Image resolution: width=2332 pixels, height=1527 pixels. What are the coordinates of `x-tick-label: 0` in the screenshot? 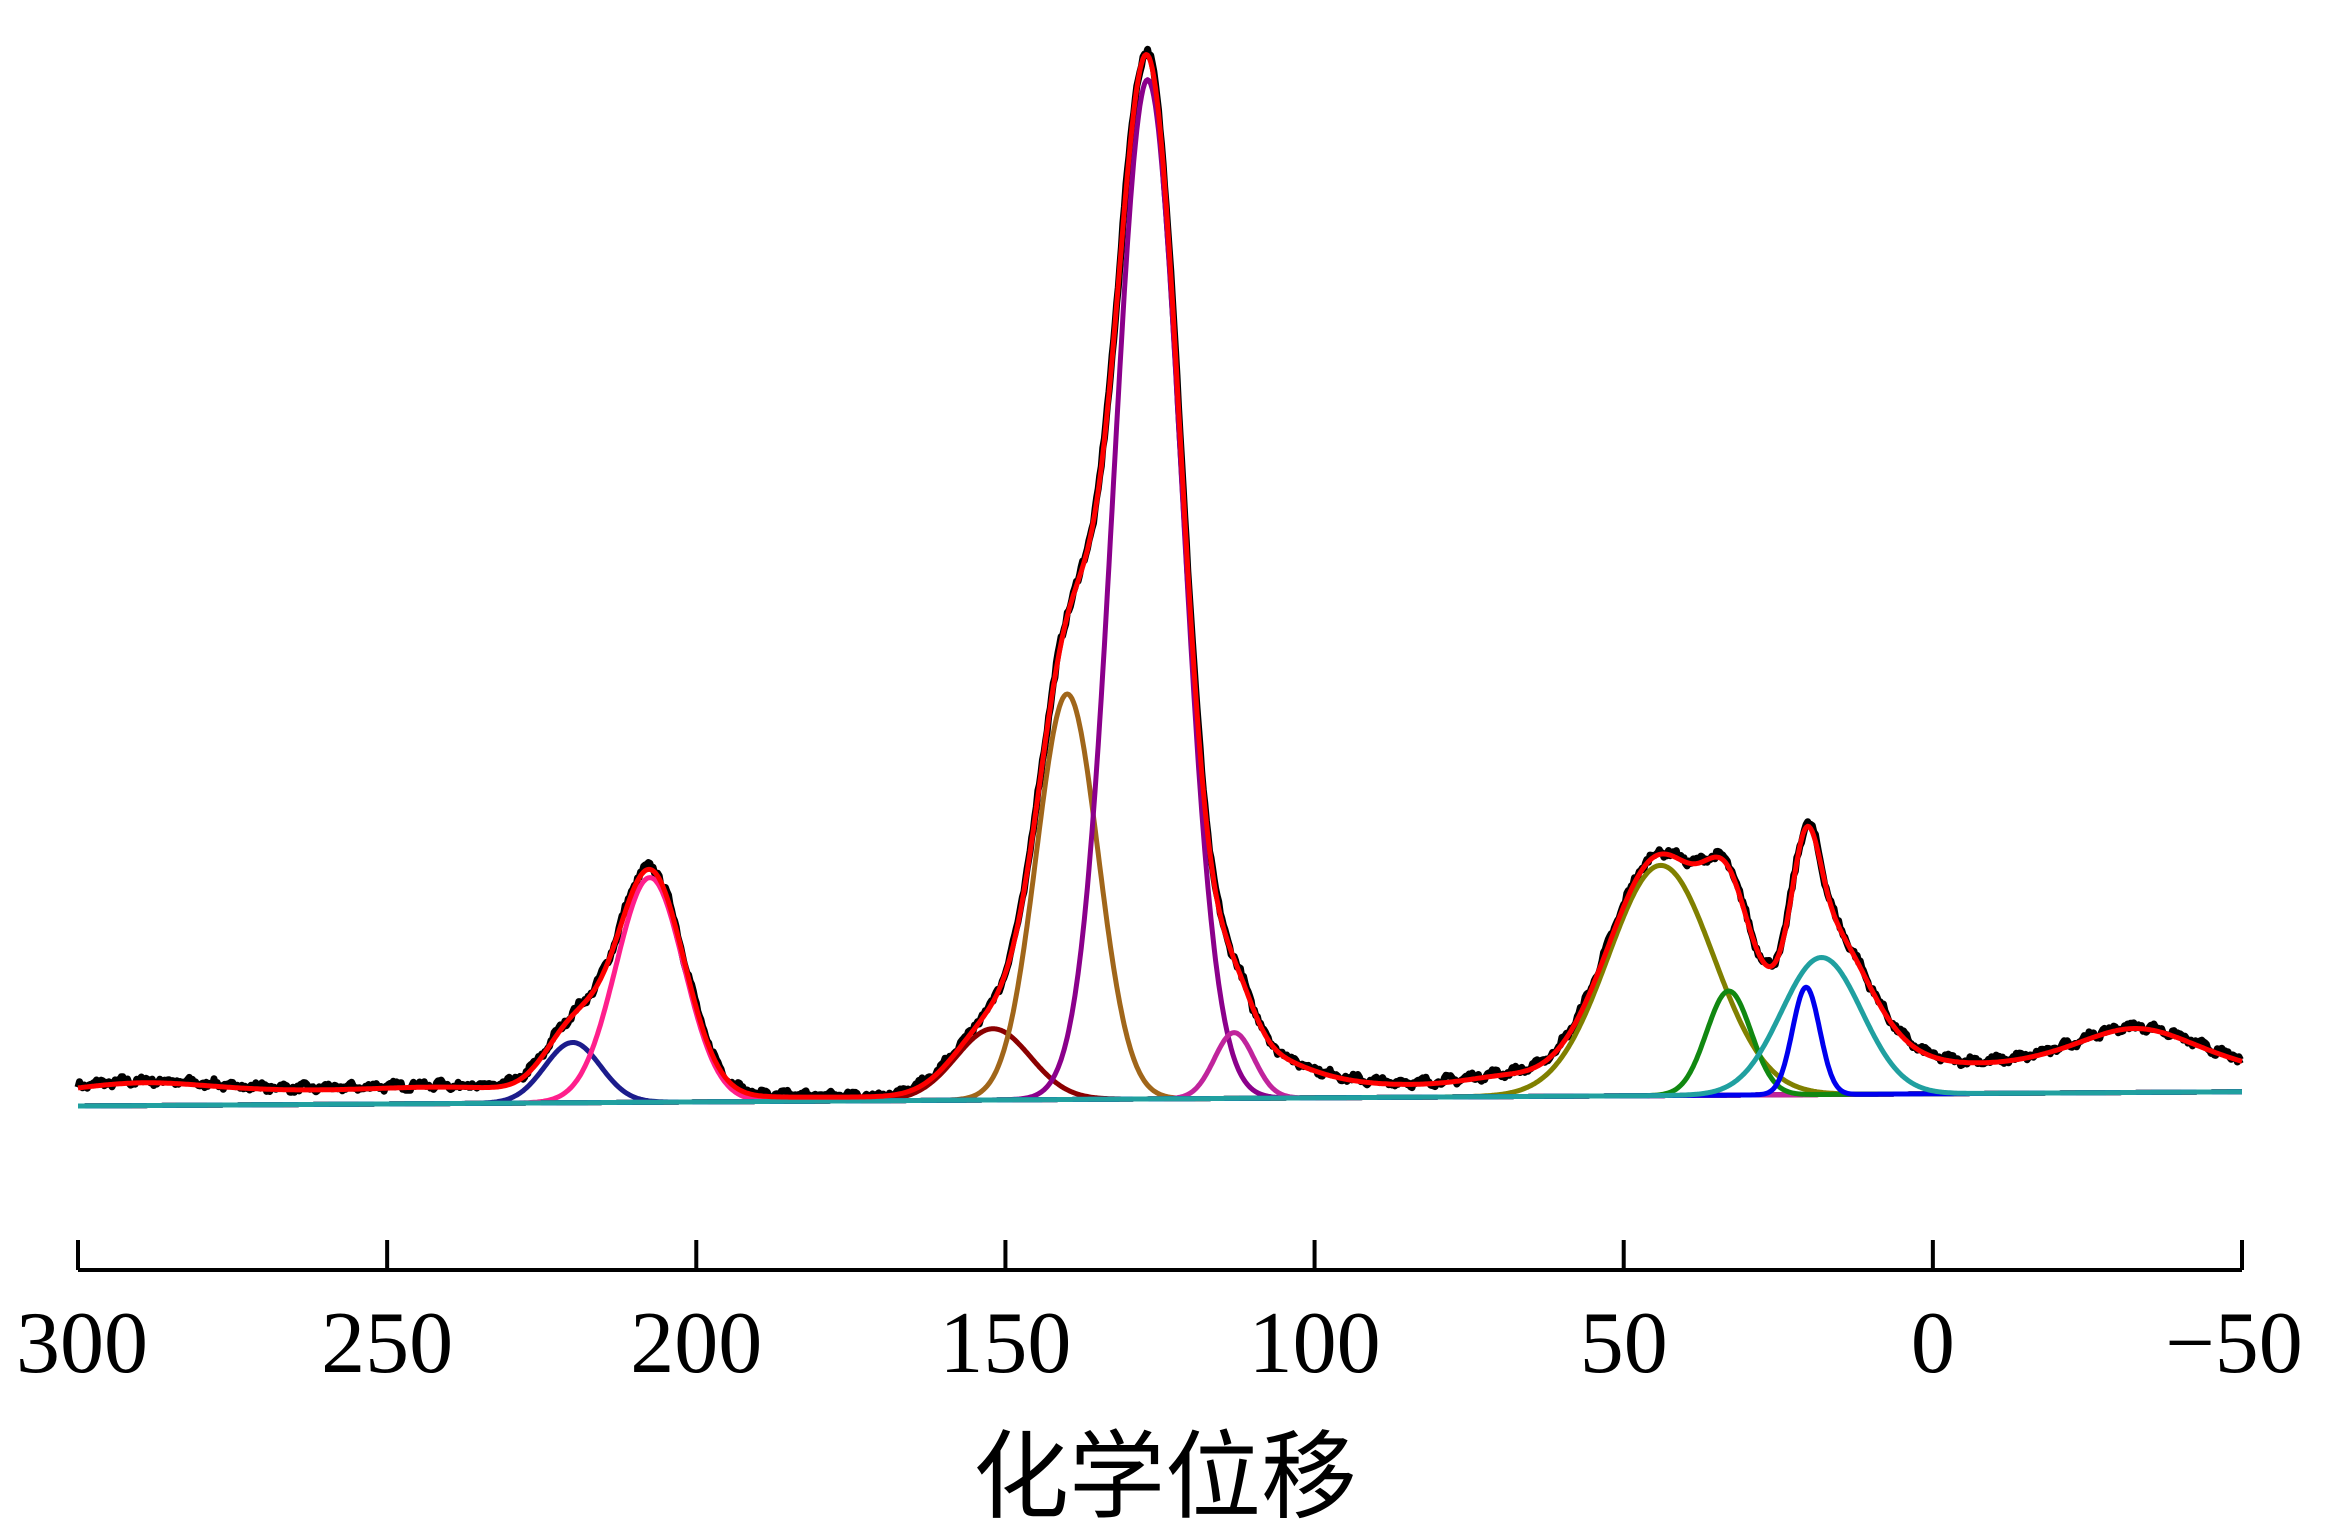 It's located at (1933, 1343).